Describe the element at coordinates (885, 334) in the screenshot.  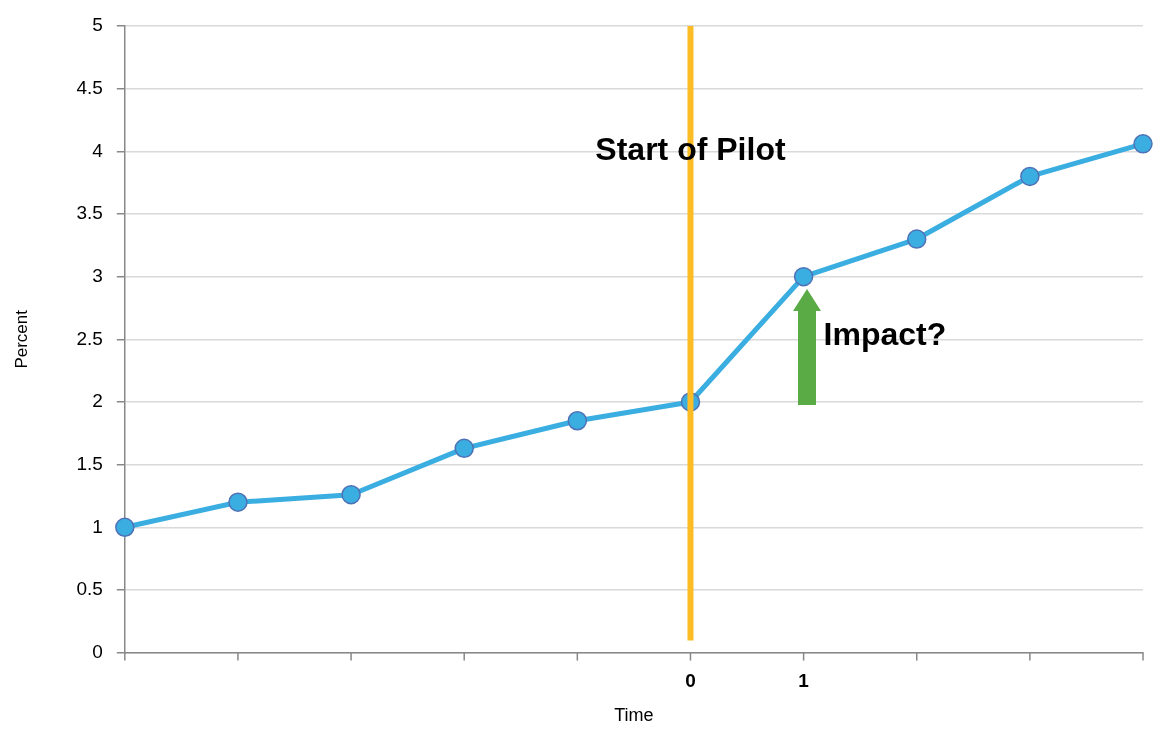
I see `annotation: Impact?` at that location.